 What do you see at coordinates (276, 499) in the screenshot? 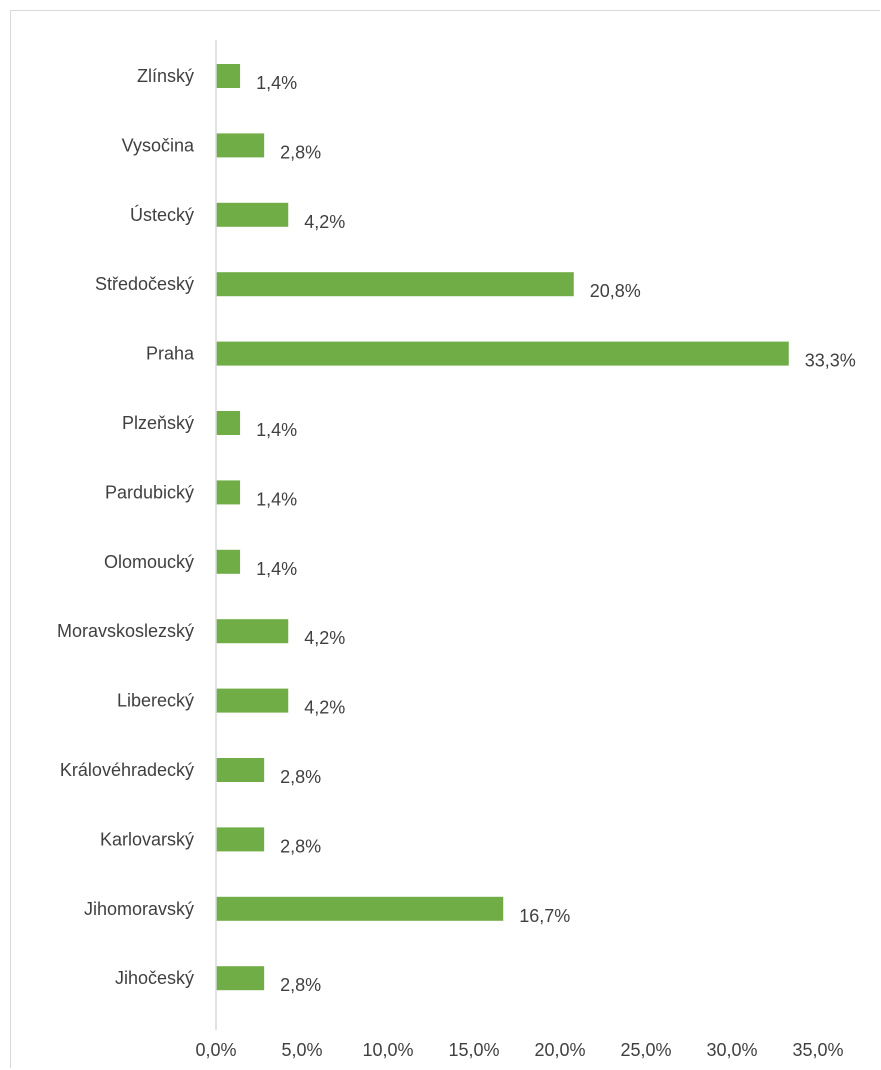
I see `value-label-6: 1,4%` at bounding box center [276, 499].